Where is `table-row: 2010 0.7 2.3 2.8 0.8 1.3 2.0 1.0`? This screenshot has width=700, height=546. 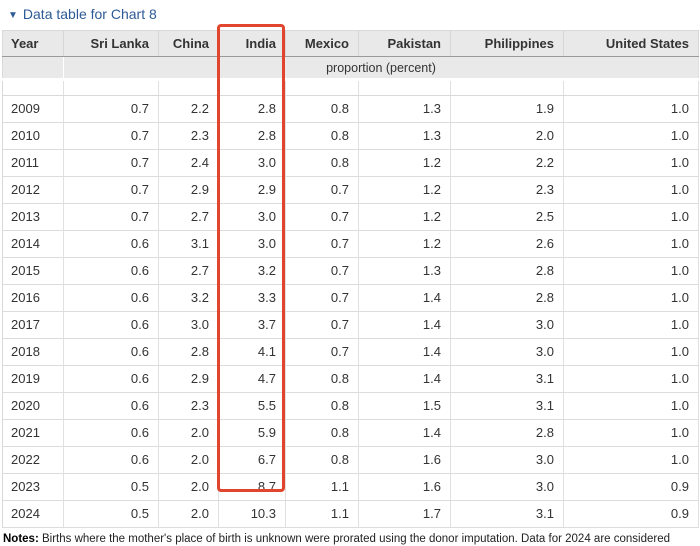
table-row: 2010 0.7 2.3 2.8 0.8 1.3 2.0 1.0 is located at coordinates (350, 136).